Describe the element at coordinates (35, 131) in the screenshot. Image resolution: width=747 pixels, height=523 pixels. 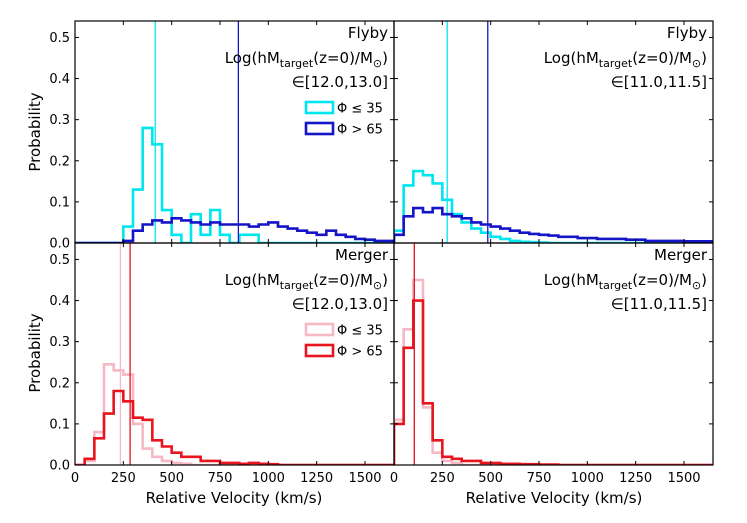
I see `y-axis-label-top: Probability` at that location.